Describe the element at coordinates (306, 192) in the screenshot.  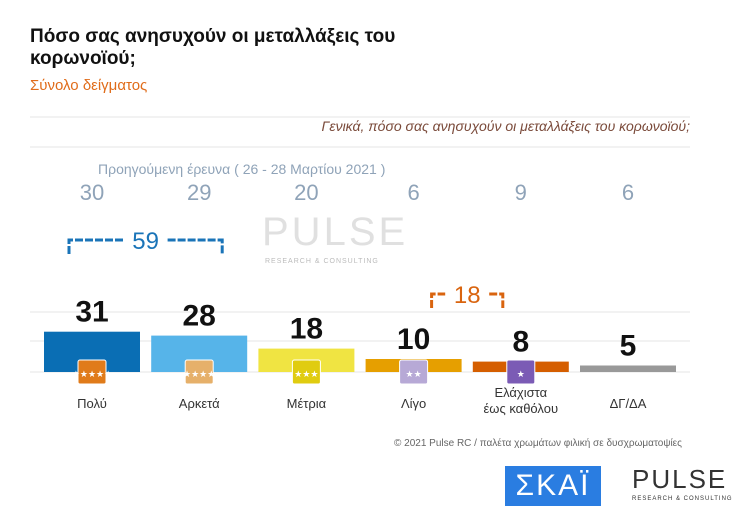
I see `previous-value: 20` at that location.